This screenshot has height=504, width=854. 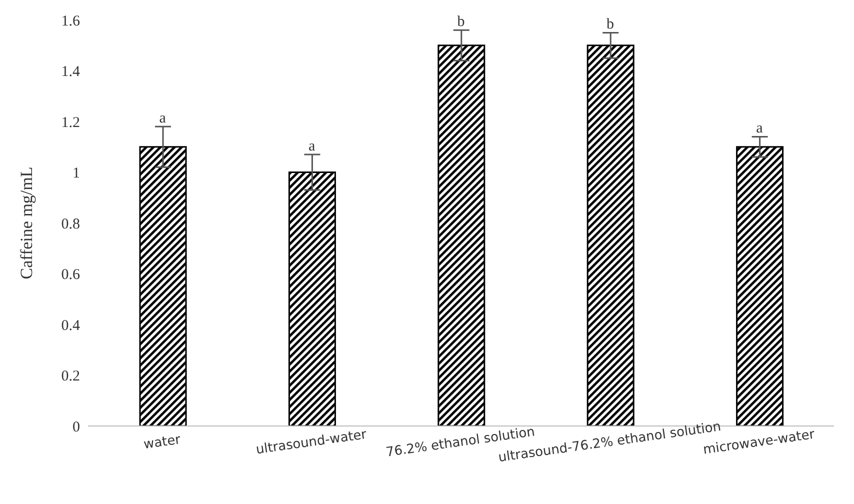 What do you see at coordinates (70, 376) in the screenshot?
I see `y-tick-label: 0.2` at bounding box center [70, 376].